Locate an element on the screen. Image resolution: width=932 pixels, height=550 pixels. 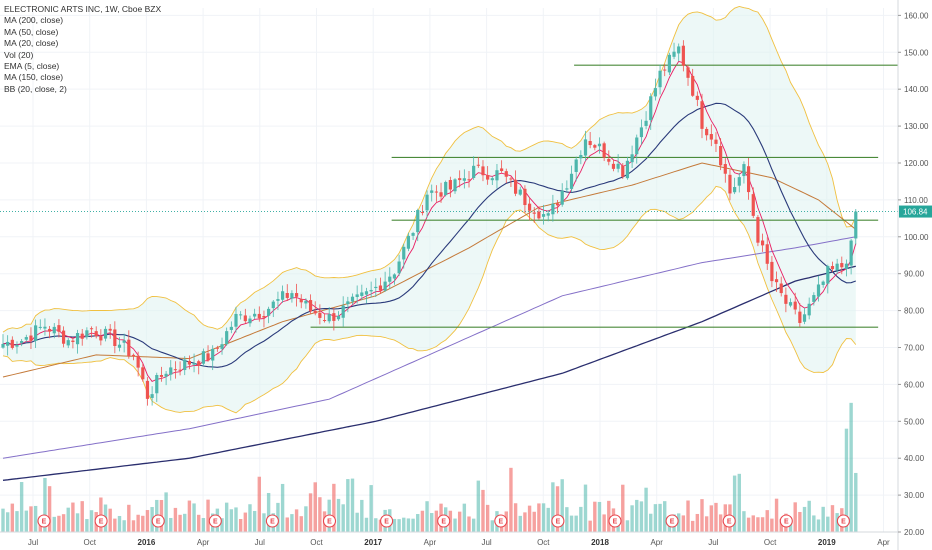
legend-item: MA (150, close) is located at coordinates (34, 77).